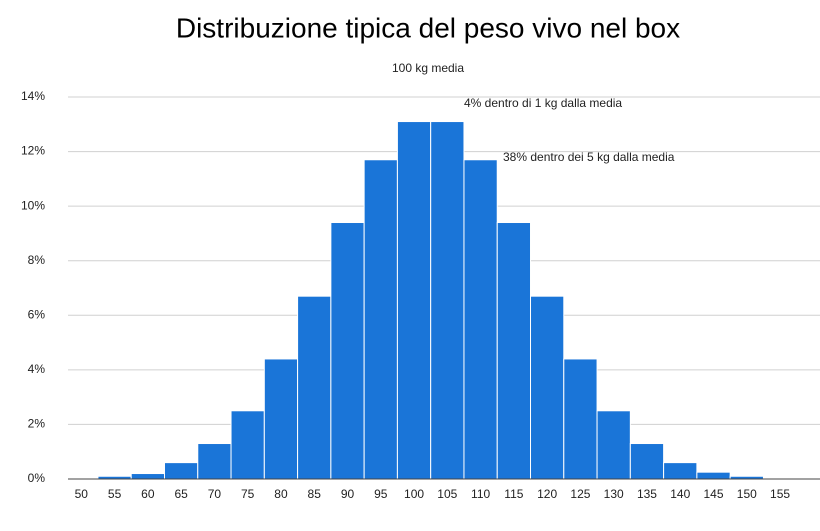 The height and width of the screenshot is (531, 820). What do you see at coordinates (33, 96) in the screenshot?
I see `y-tick-label: 14%` at bounding box center [33, 96].